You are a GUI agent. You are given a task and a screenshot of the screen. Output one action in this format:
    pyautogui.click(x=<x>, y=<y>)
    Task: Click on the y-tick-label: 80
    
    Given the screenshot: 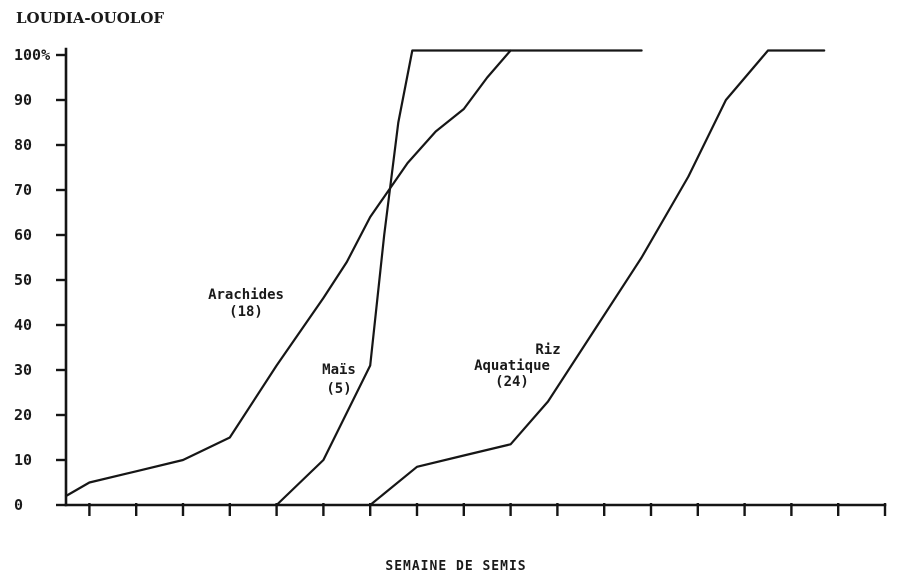 What is the action you would take?
    pyautogui.click(x=23, y=145)
    